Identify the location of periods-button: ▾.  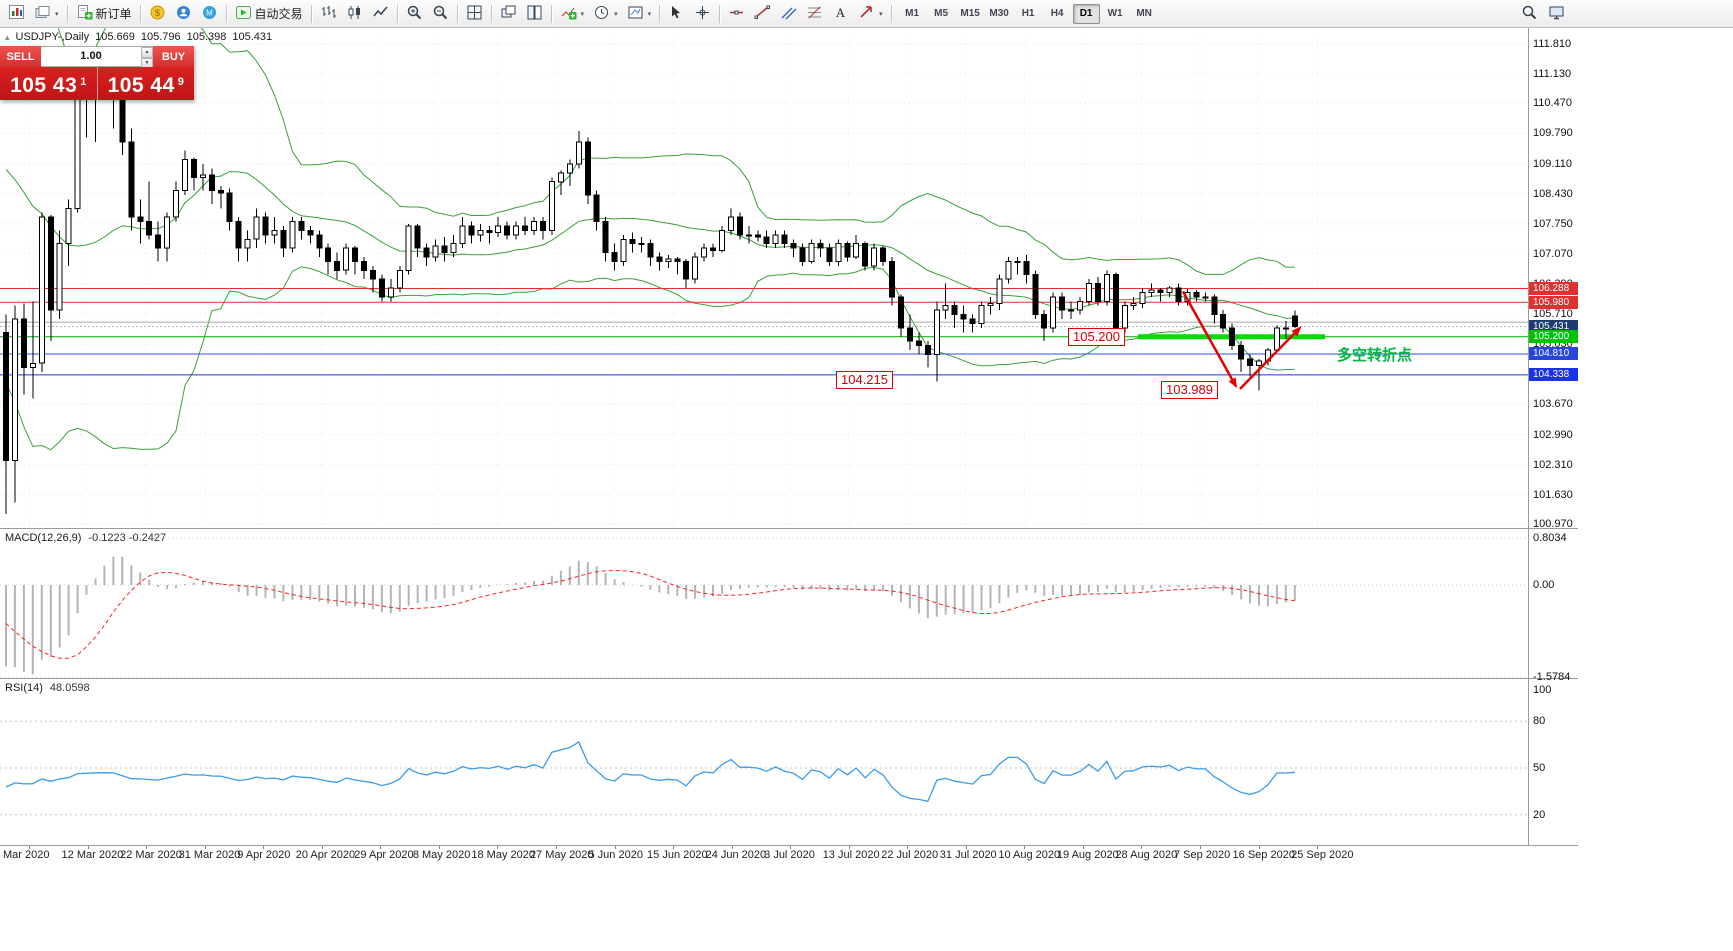
(605, 13).